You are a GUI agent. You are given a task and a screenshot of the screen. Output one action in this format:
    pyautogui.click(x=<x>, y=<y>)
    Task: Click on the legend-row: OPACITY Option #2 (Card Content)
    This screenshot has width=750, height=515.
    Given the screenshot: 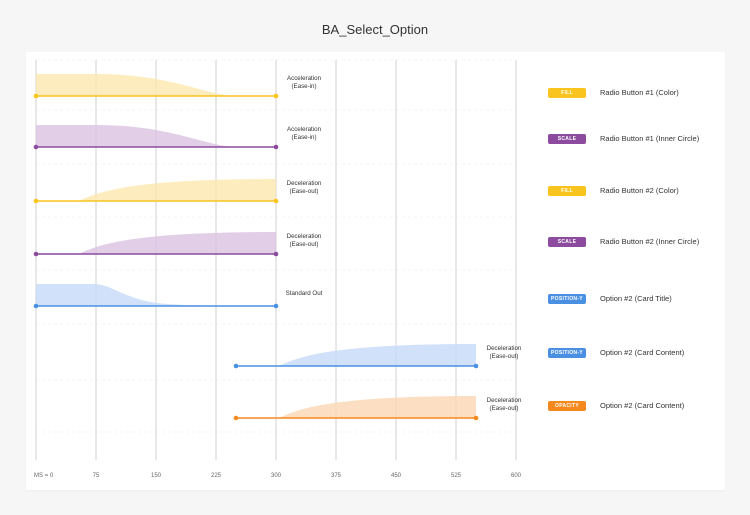 What is the action you would take?
    pyautogui.click(x=616, y=406)
    